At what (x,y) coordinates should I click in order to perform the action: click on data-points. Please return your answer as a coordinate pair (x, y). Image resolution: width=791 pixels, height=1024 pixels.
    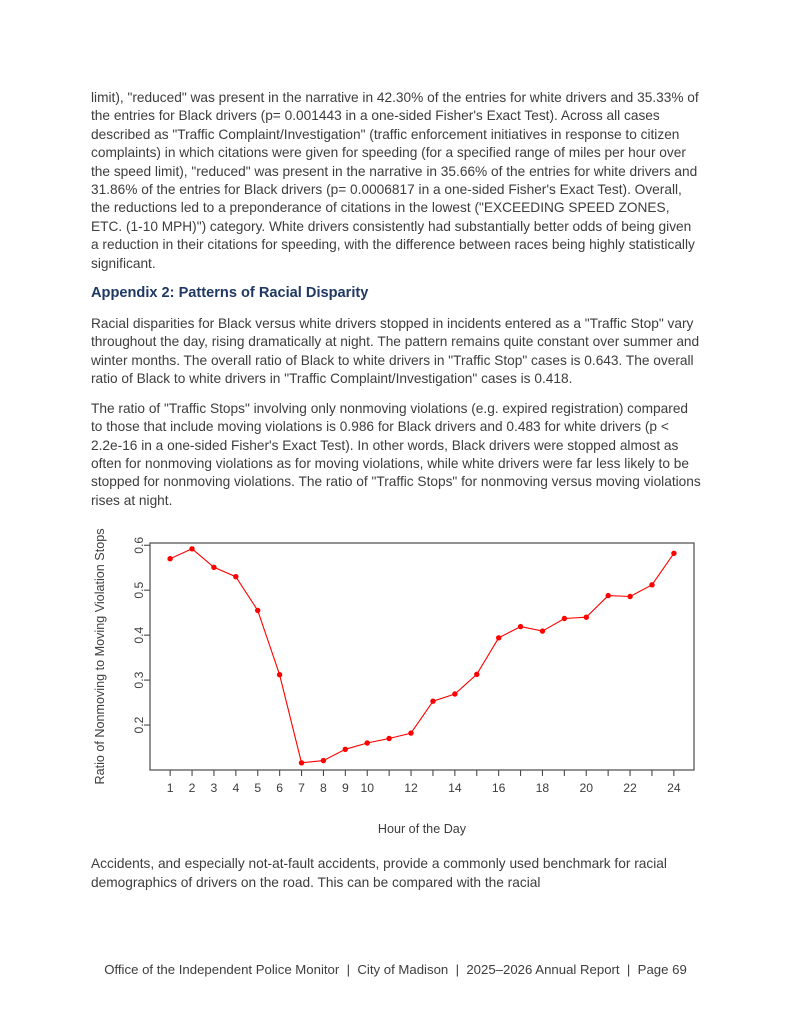
    Looking at the image, I should click on (422, 656).